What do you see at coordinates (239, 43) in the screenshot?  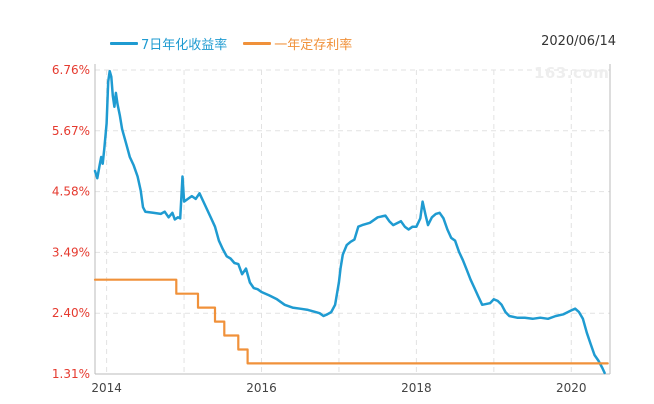 I see `legend: 7日年化收益率 一年定存利率` at bounding box center [239, 43].